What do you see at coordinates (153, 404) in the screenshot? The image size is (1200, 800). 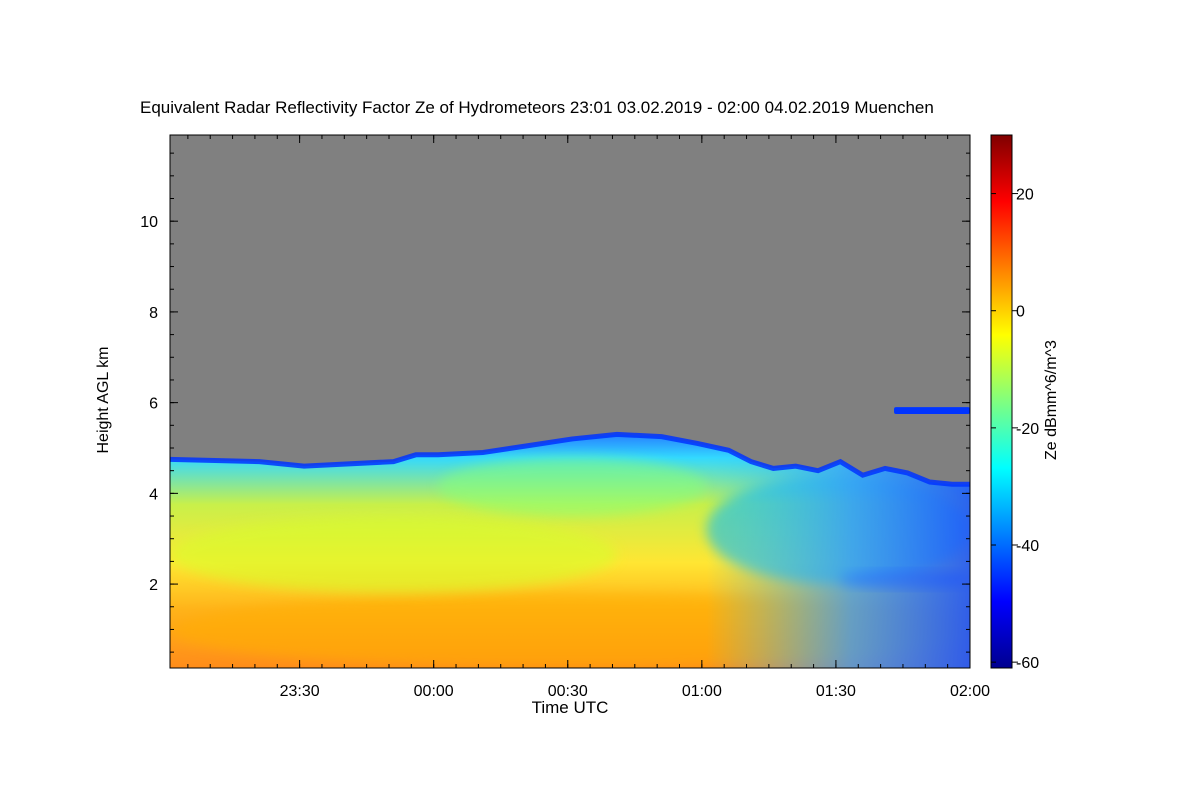 I see `y-tick-label: 6` at bounding box center [153, 404].